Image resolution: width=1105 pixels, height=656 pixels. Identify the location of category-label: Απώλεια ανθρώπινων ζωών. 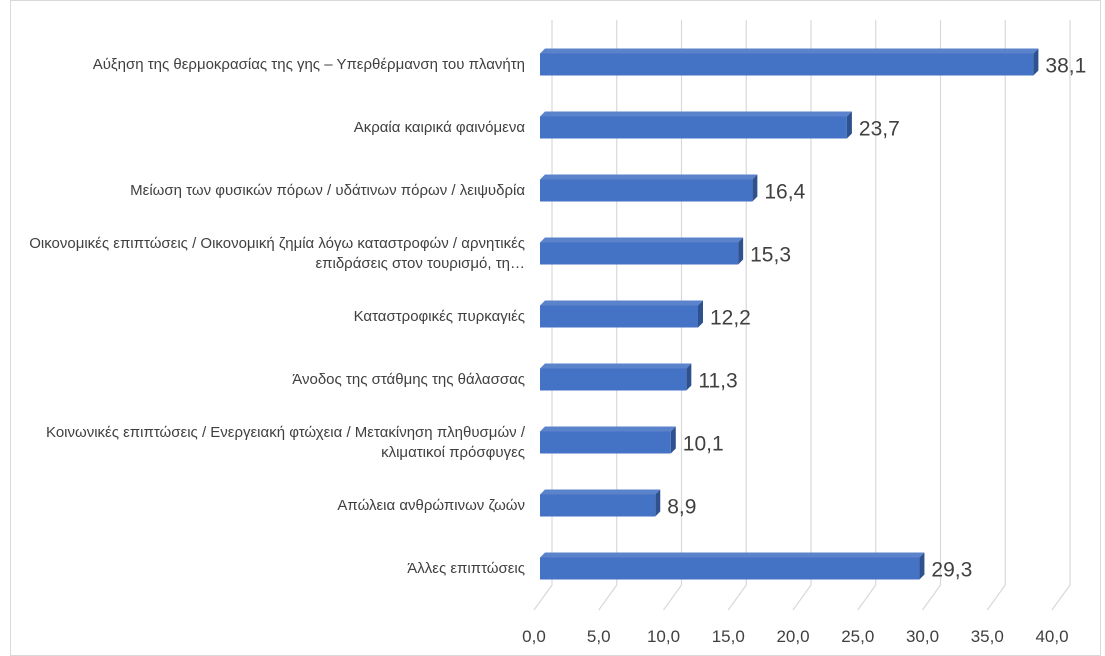
(431, 505).